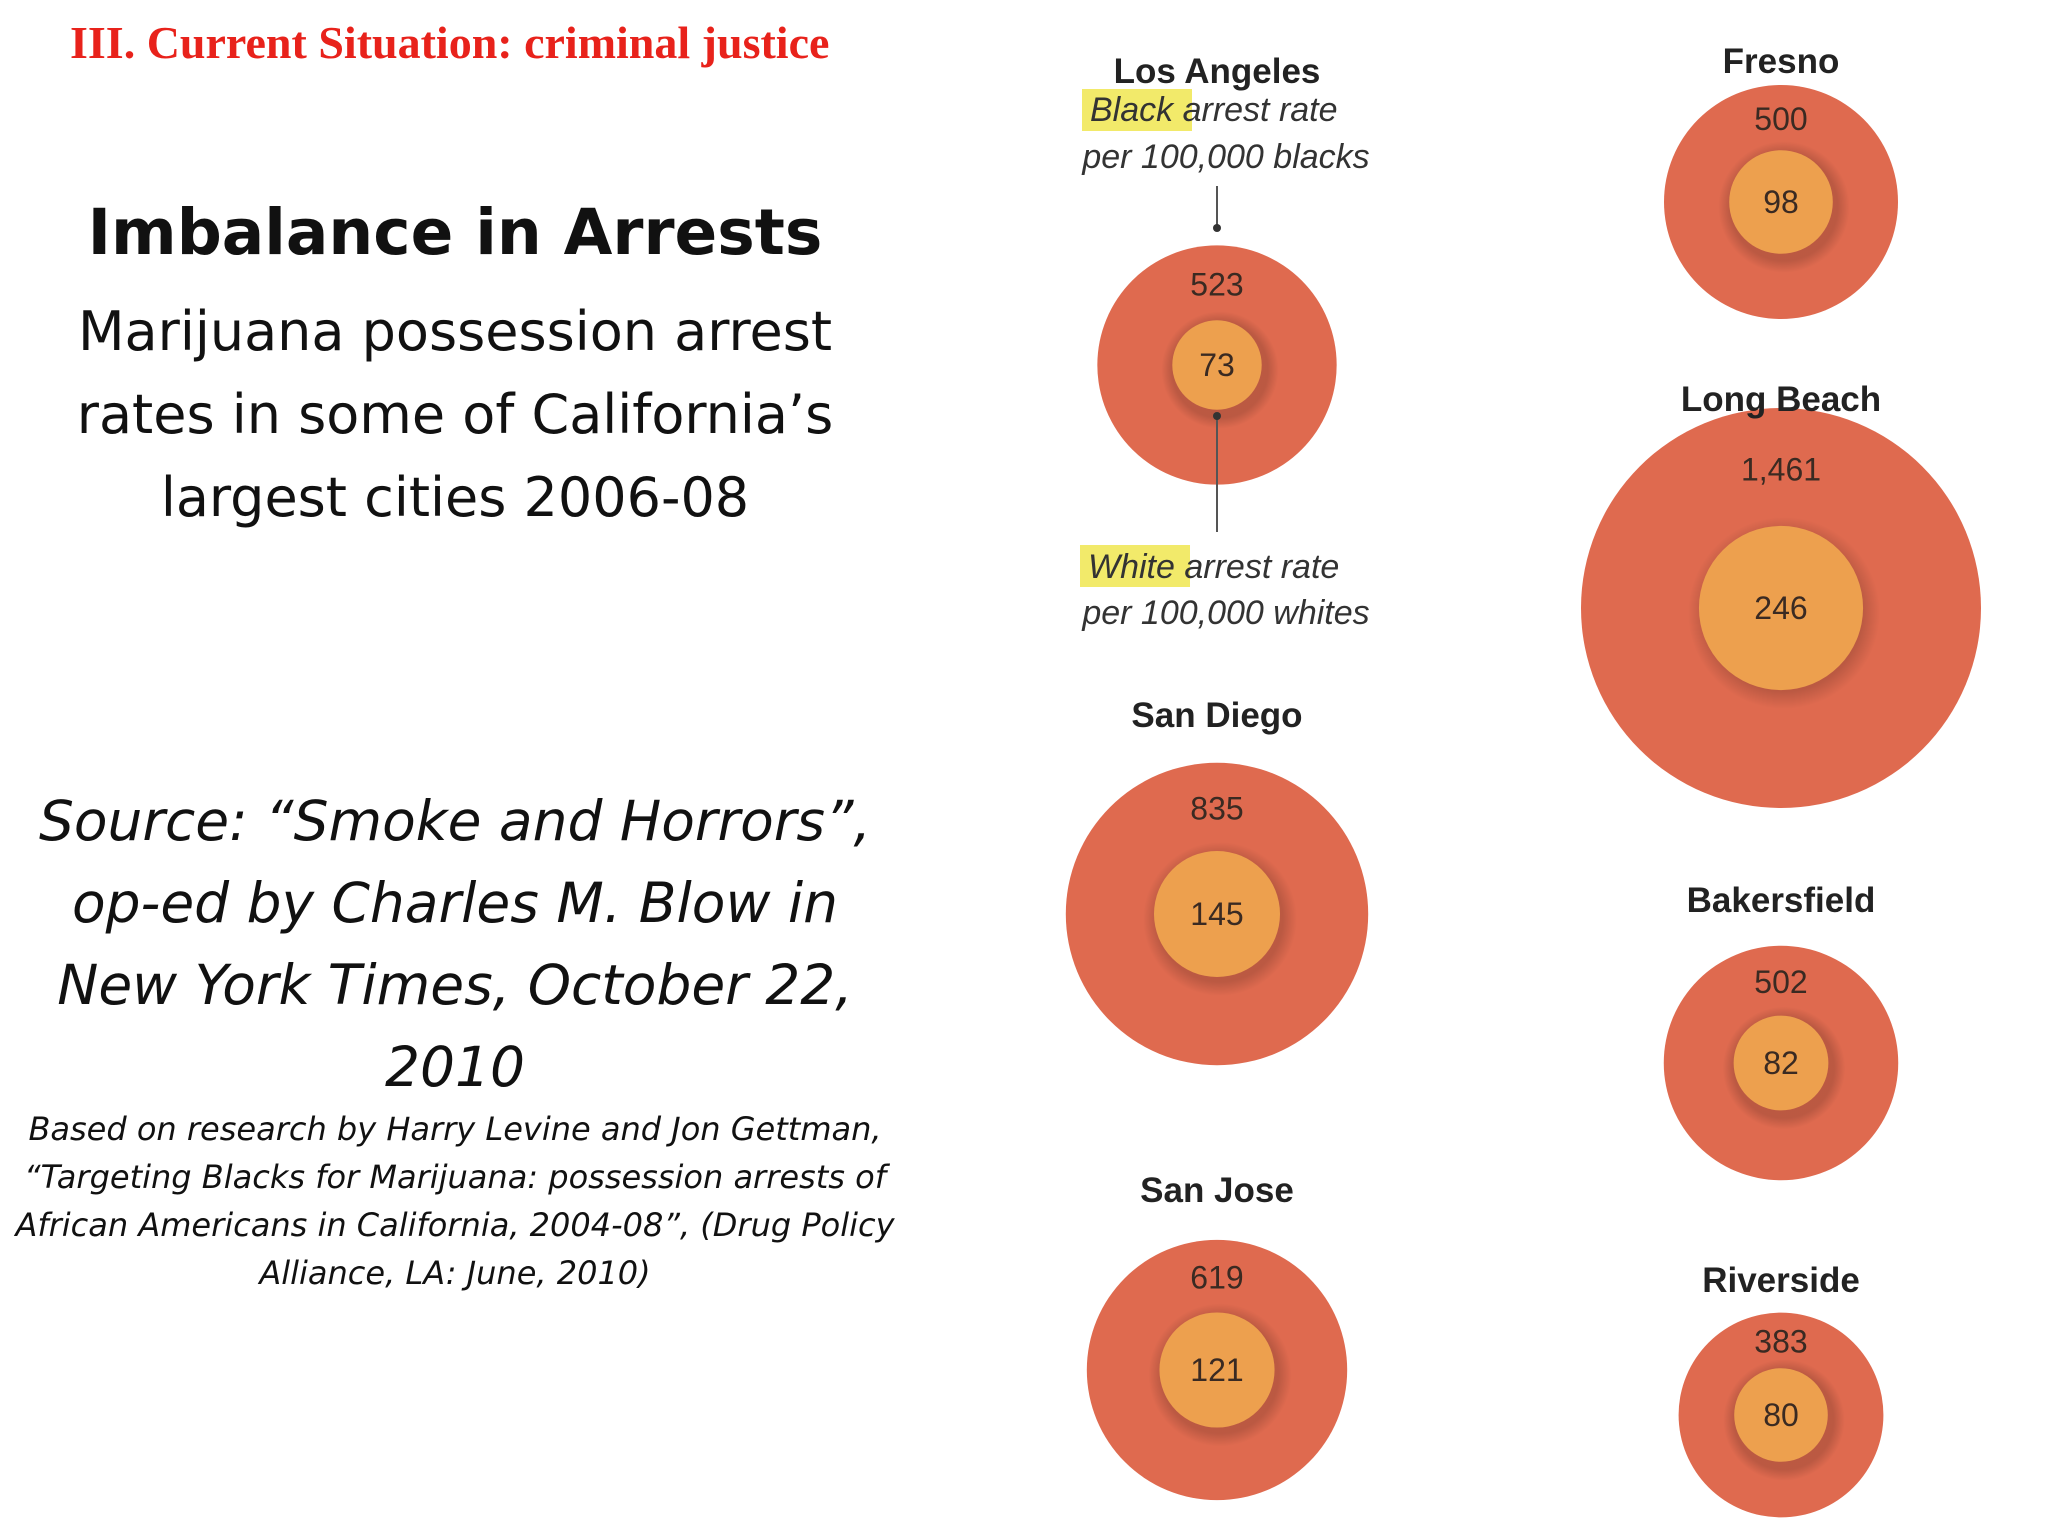 This screenshot has height=1536, width=2048. Describe the element at coordinates (1217, 416) in the screenshot. I see `white-leader-dot` at that location.